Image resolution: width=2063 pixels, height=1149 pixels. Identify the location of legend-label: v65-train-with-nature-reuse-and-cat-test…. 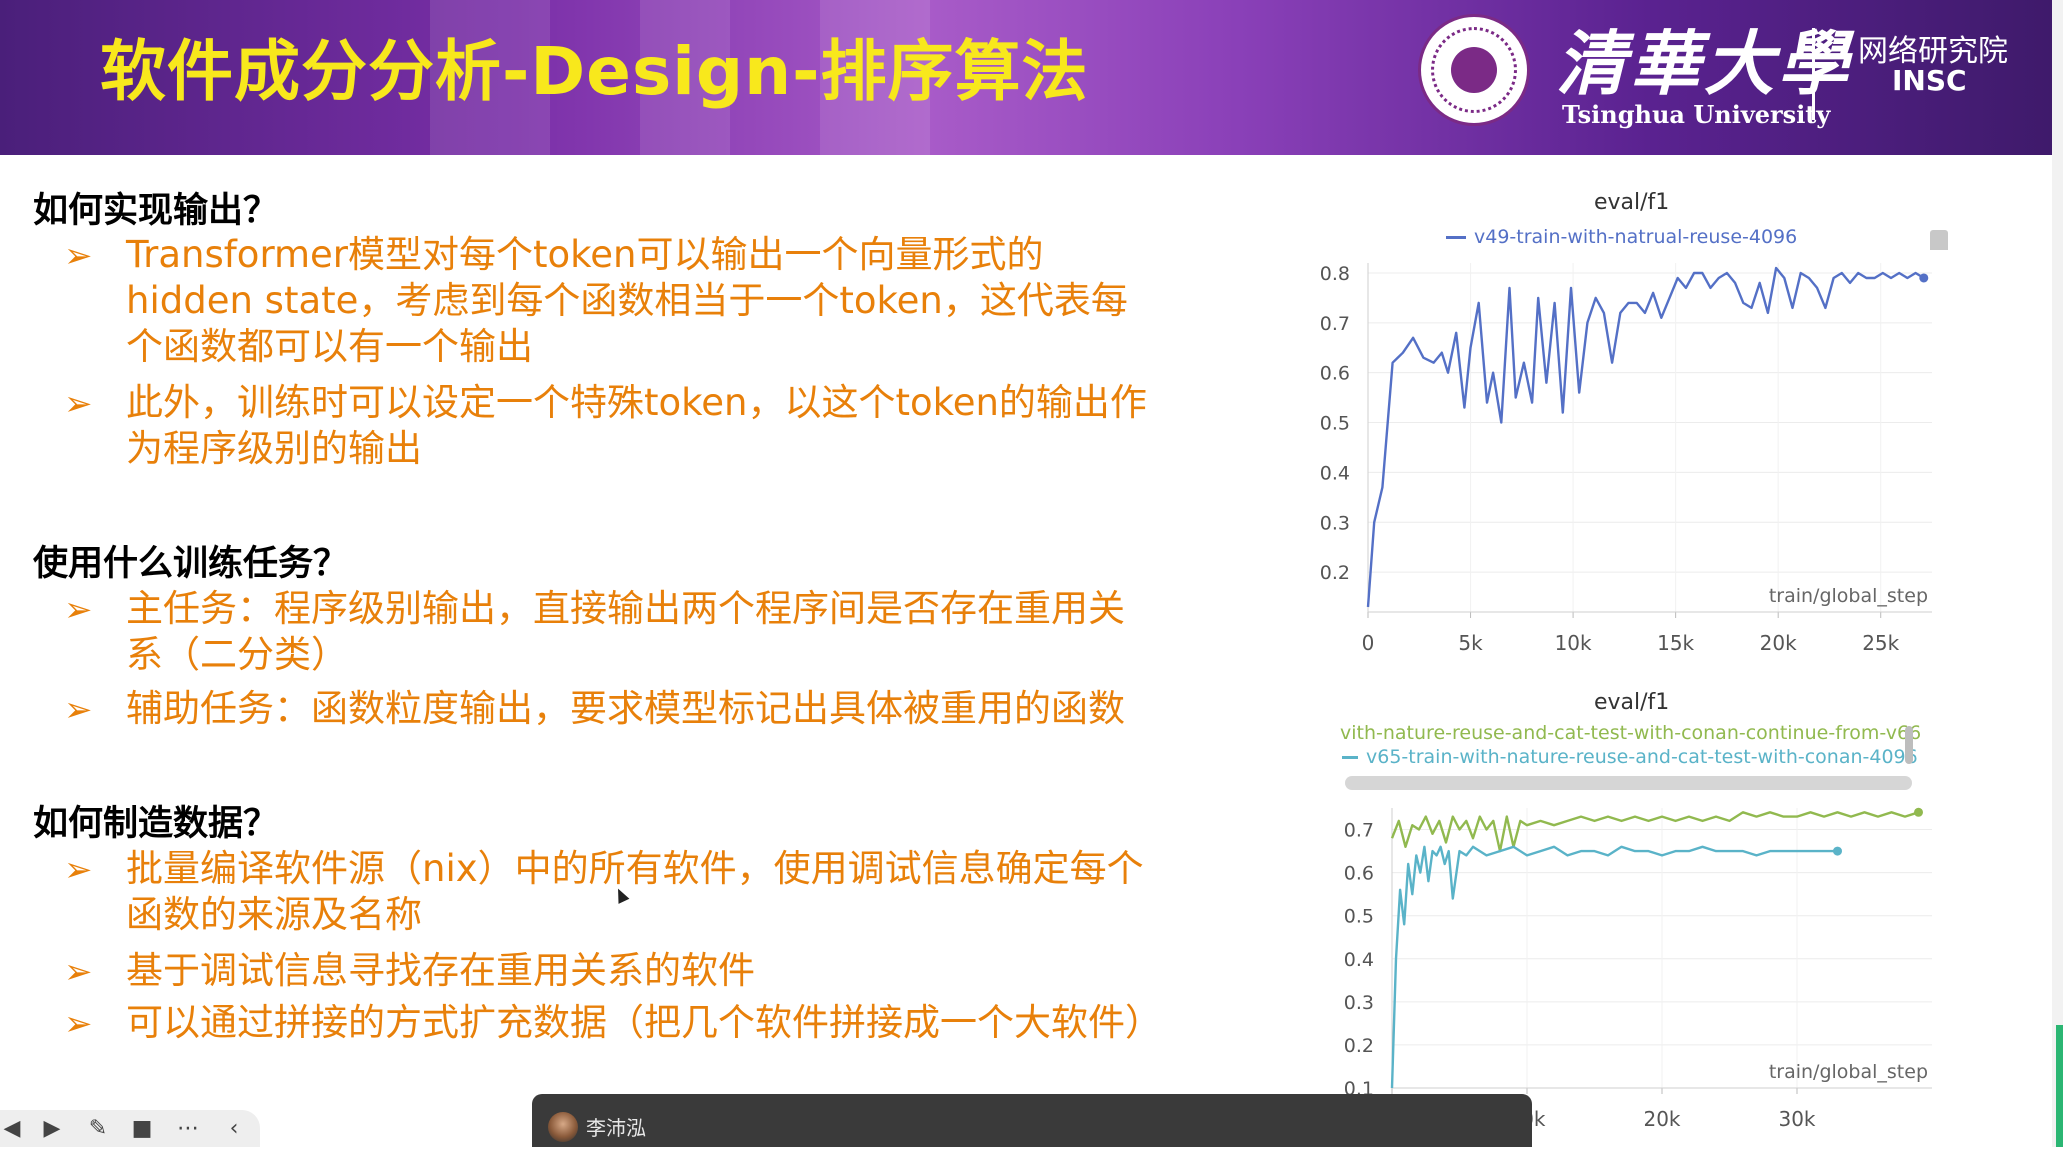
(1642, 757).